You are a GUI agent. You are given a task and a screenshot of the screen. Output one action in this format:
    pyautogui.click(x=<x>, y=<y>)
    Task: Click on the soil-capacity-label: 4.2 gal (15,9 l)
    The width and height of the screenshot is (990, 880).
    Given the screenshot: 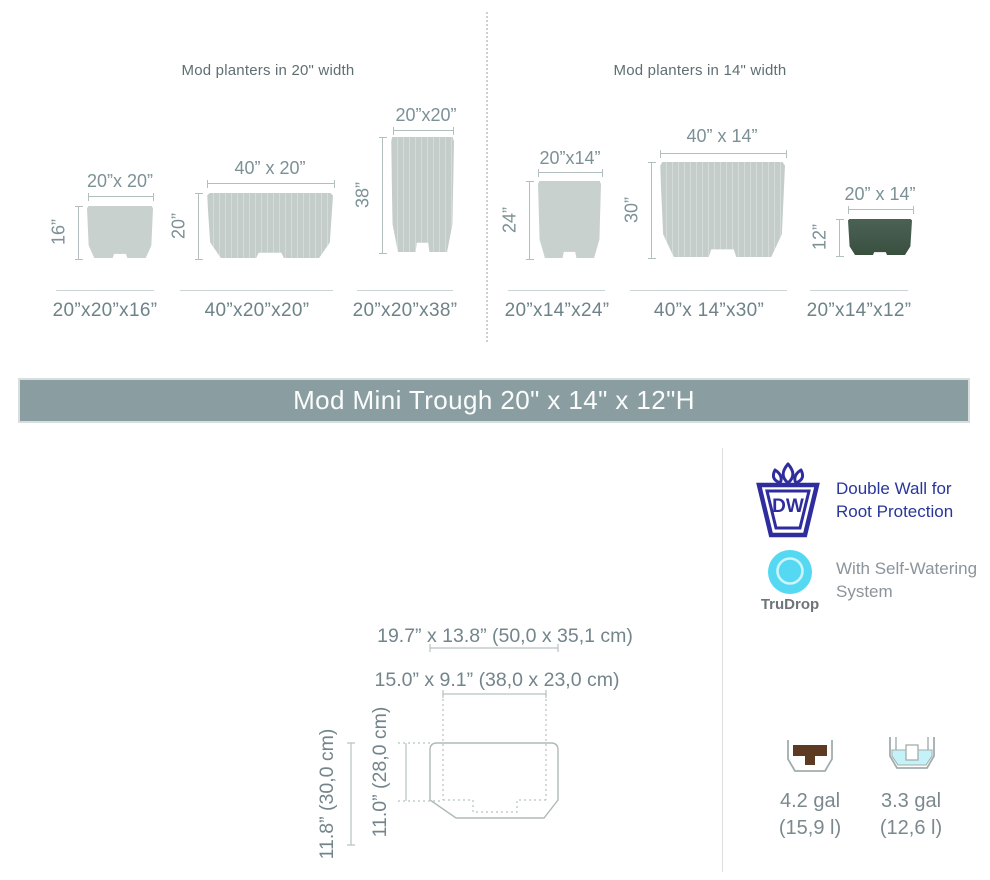 What is the action you would take?
    pyautogui.click(x=810, y=815)
    